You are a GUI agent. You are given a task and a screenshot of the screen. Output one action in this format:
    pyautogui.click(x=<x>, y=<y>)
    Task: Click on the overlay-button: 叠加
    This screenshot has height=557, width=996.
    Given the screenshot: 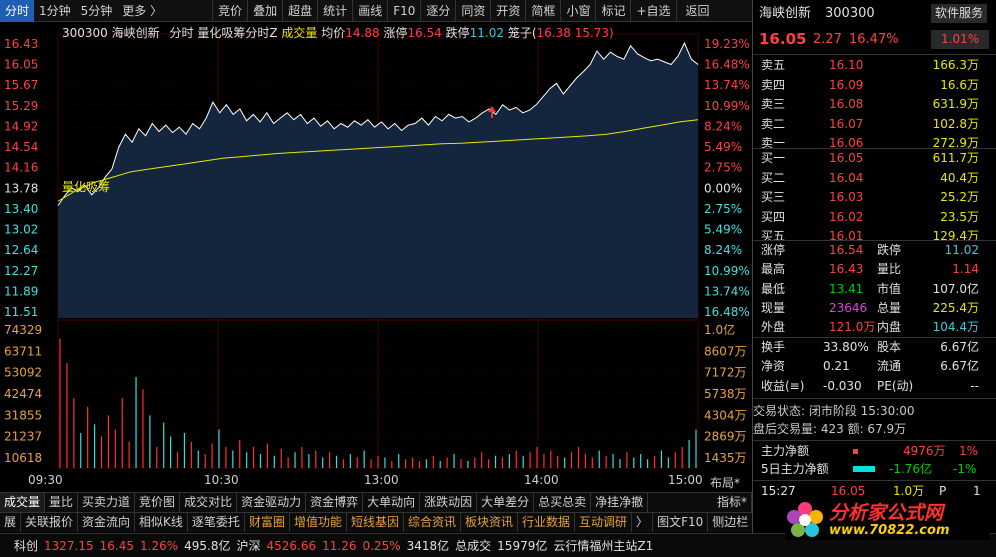 What is the action you would take?
    pyautogui.click(x=264, y=11)
    